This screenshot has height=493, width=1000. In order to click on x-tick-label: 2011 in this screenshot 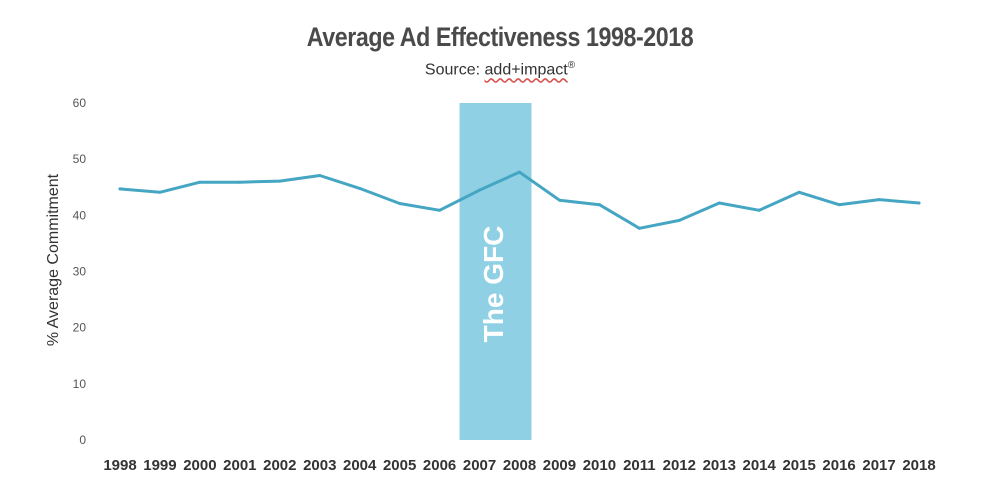, I will do `click(639, 465)`.